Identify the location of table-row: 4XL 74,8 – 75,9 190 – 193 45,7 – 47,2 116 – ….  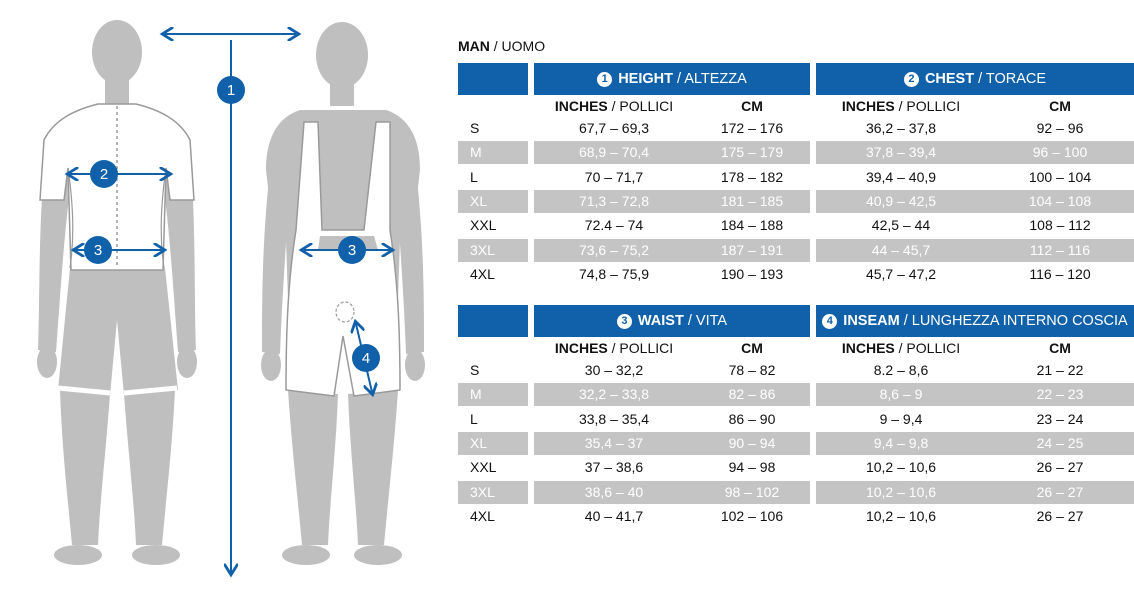
(796, 274).